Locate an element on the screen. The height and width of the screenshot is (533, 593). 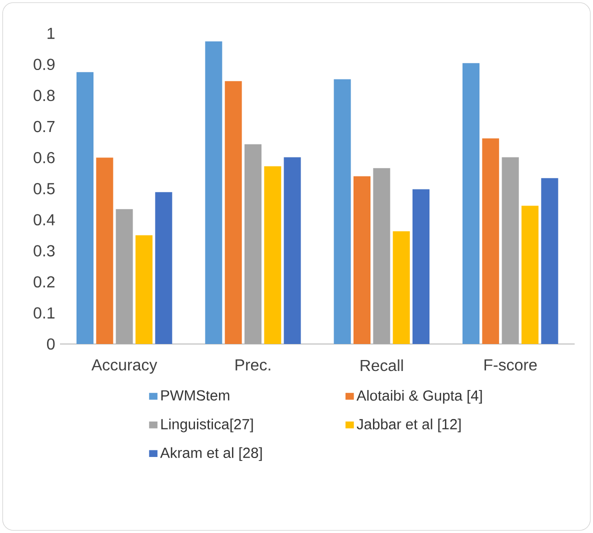
legend-label: Linguistica[27] is located at coordinates (207, 425).